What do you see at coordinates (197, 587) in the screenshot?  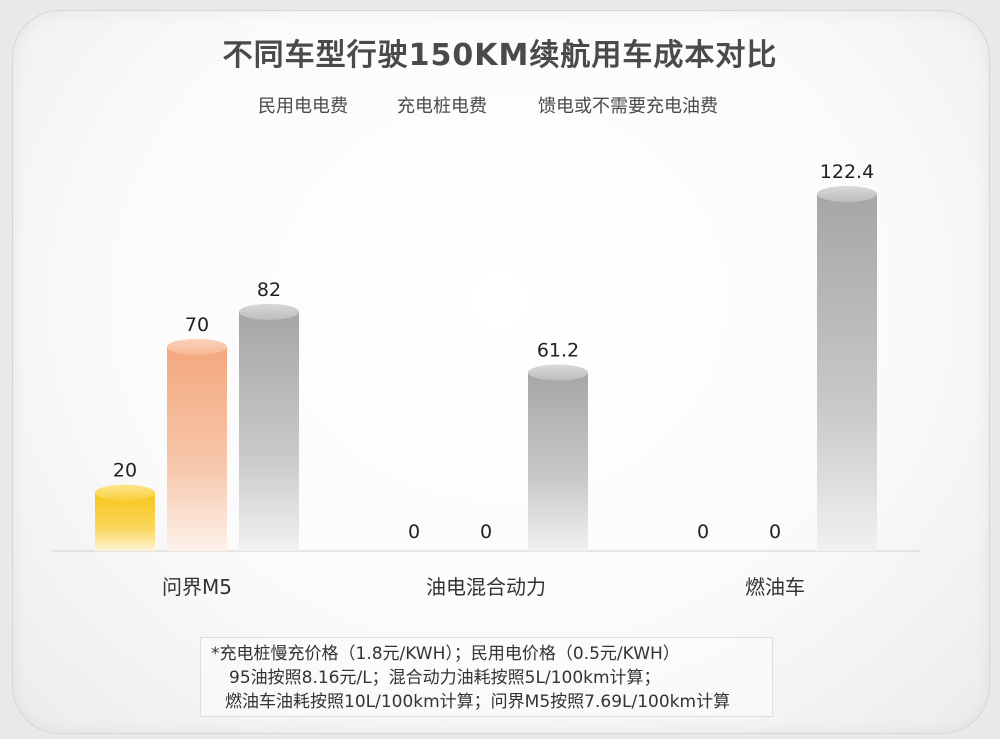 I see `category-label: 问界M5` at bounding box center [197, 587].